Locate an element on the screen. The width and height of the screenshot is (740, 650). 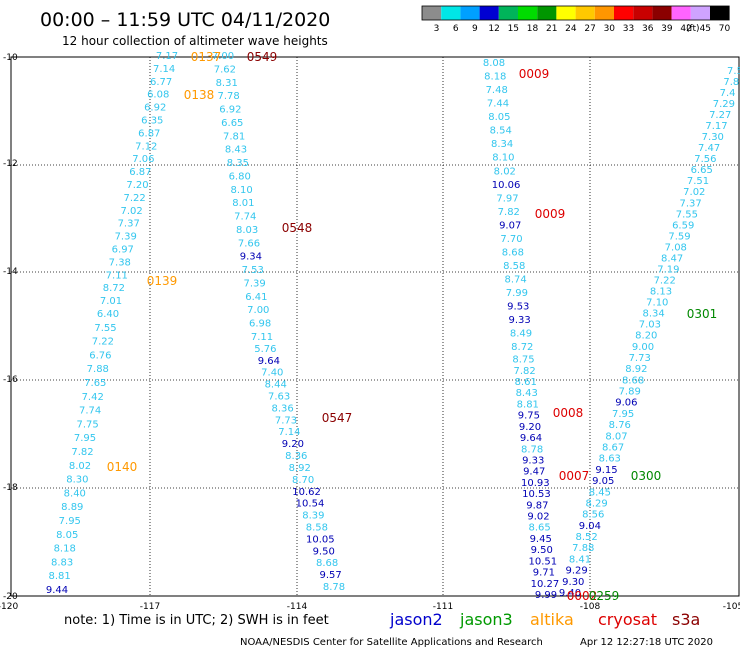
wave-height-value: 8.35 is located at coordinates (238, 163).